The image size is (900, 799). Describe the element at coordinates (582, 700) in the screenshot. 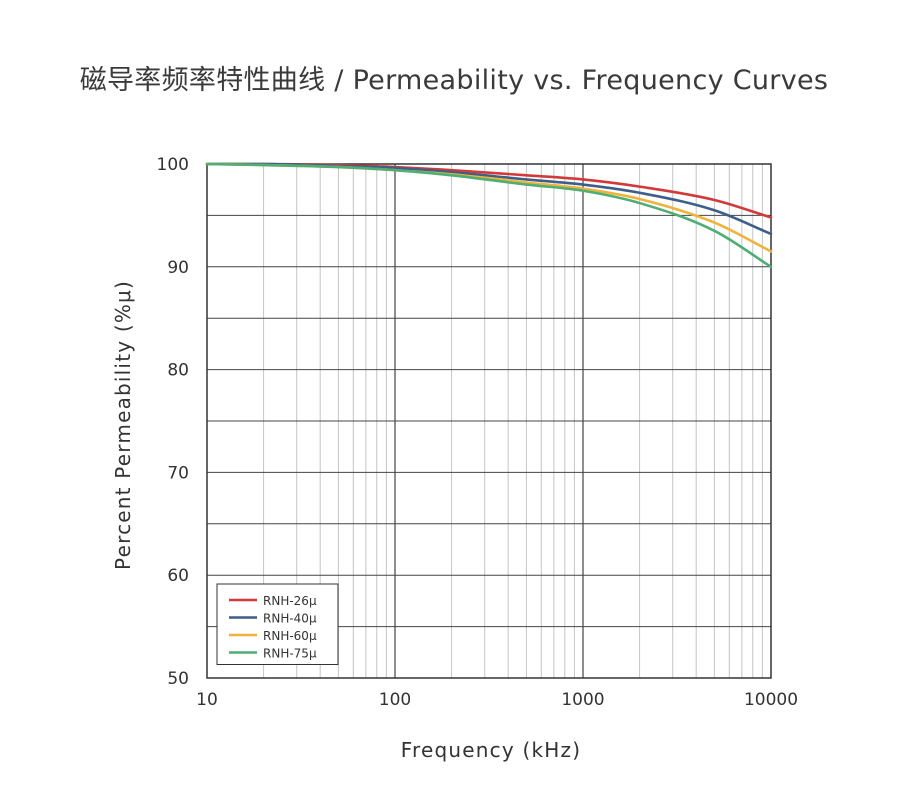

I see `x-tick-label: 1000` at that location.